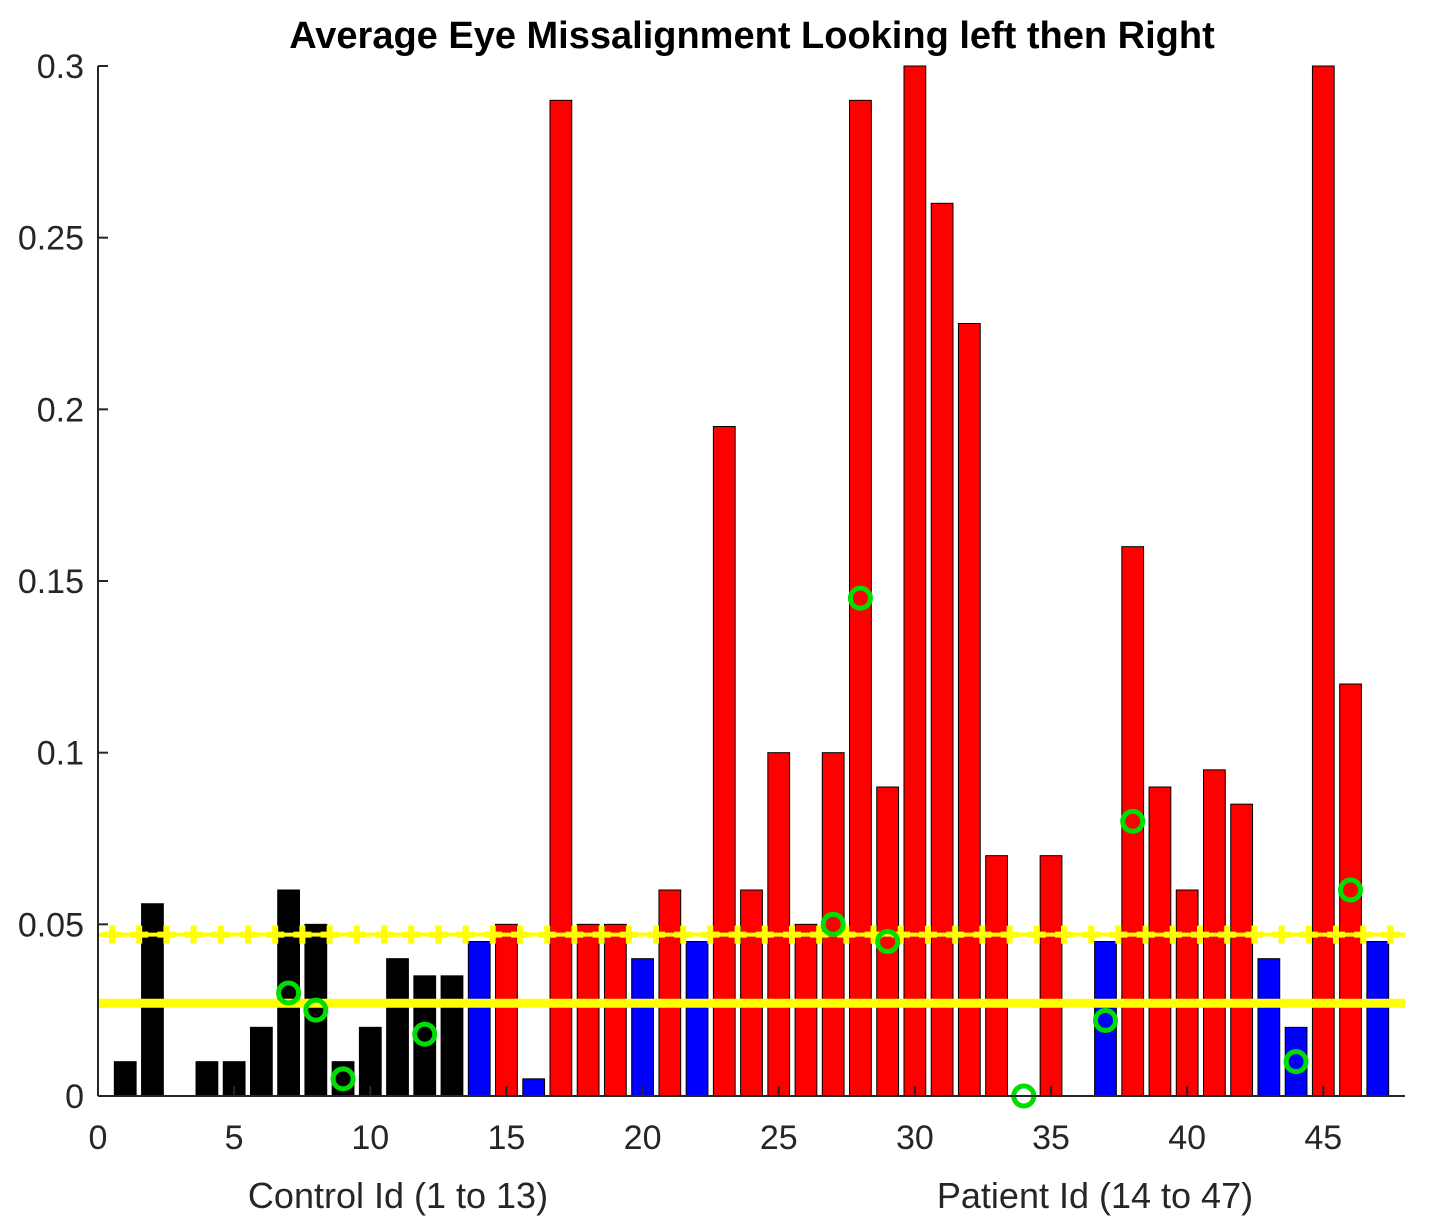 This screenshot has width=1429, height=1229. I want to click on y-tick-label-5: 0.25, so click(51, 239).